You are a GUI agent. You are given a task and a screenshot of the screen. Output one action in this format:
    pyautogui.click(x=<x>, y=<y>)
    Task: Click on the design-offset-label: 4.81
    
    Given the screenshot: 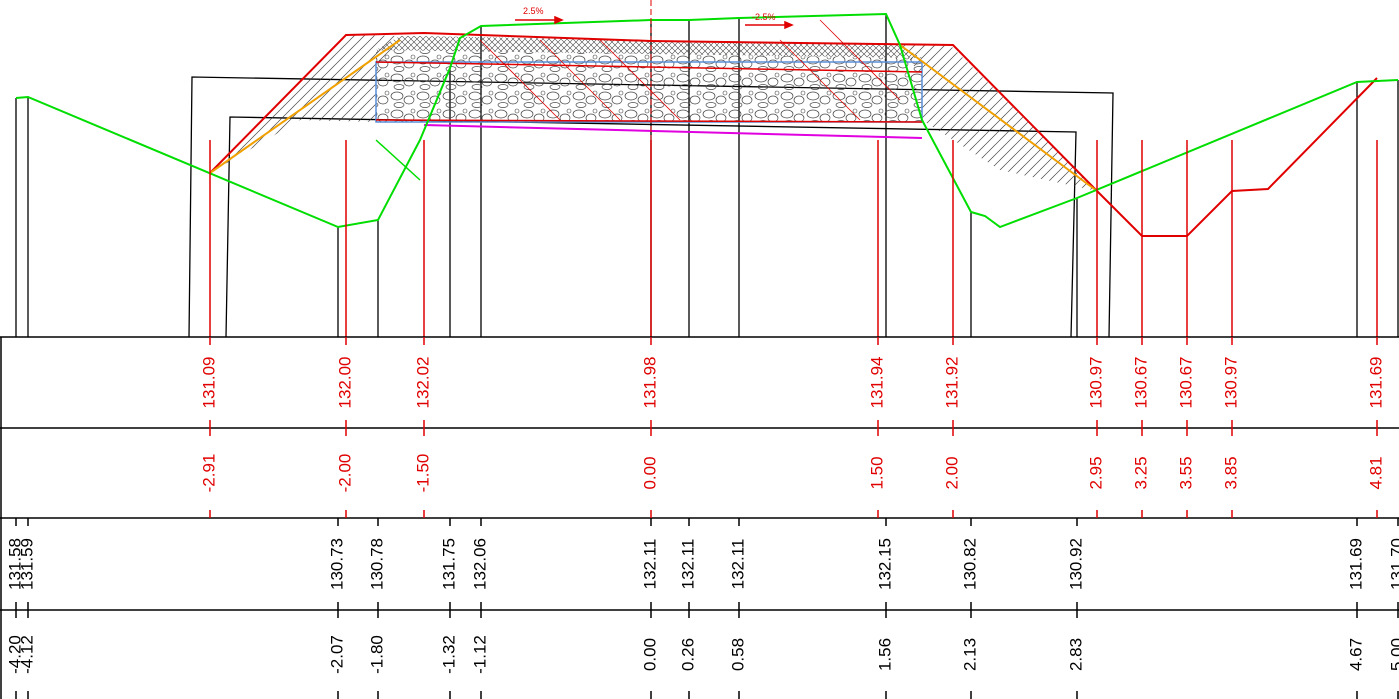 What is the action you would take?
    pyautogui.click(x=1375, y=472)
    